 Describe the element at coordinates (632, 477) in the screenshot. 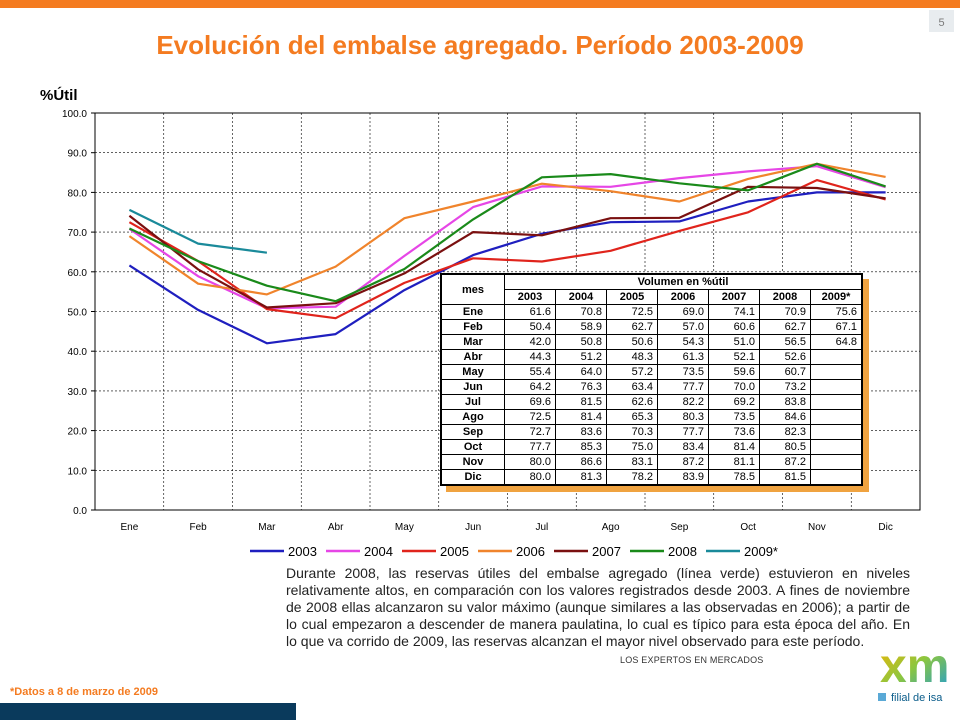

I see `table-value-cell: 78.2` at that location.